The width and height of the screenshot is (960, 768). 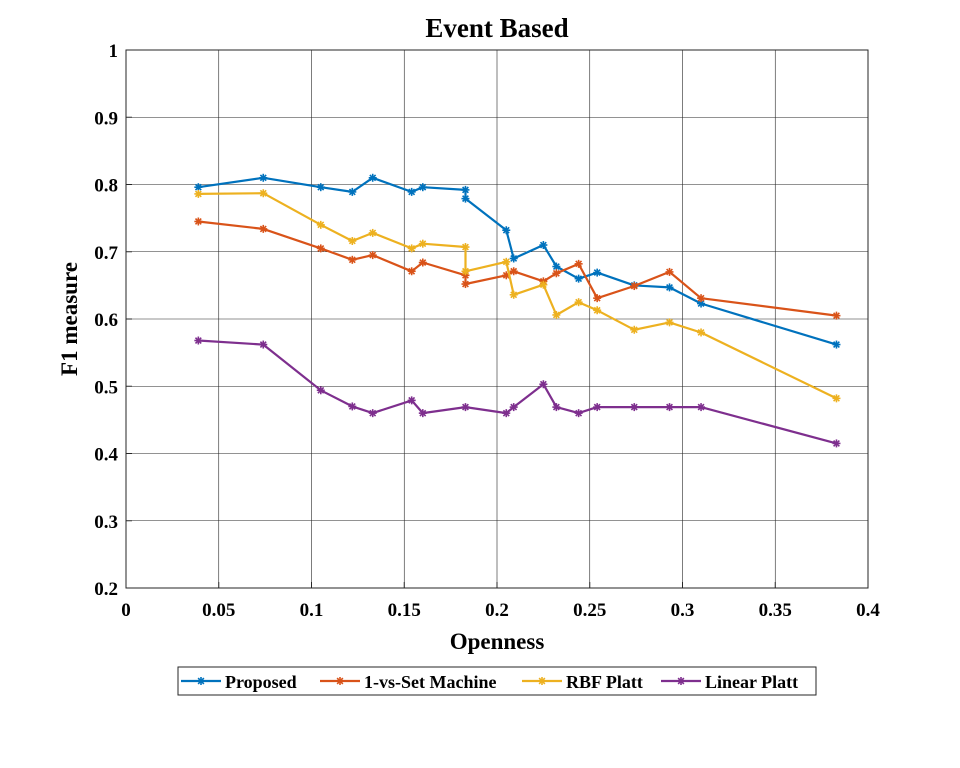 What do you see at coordinates (775, 610) in the screenshot?
I see `x-tick-label: 0.35` at bounding box center [775, 610].